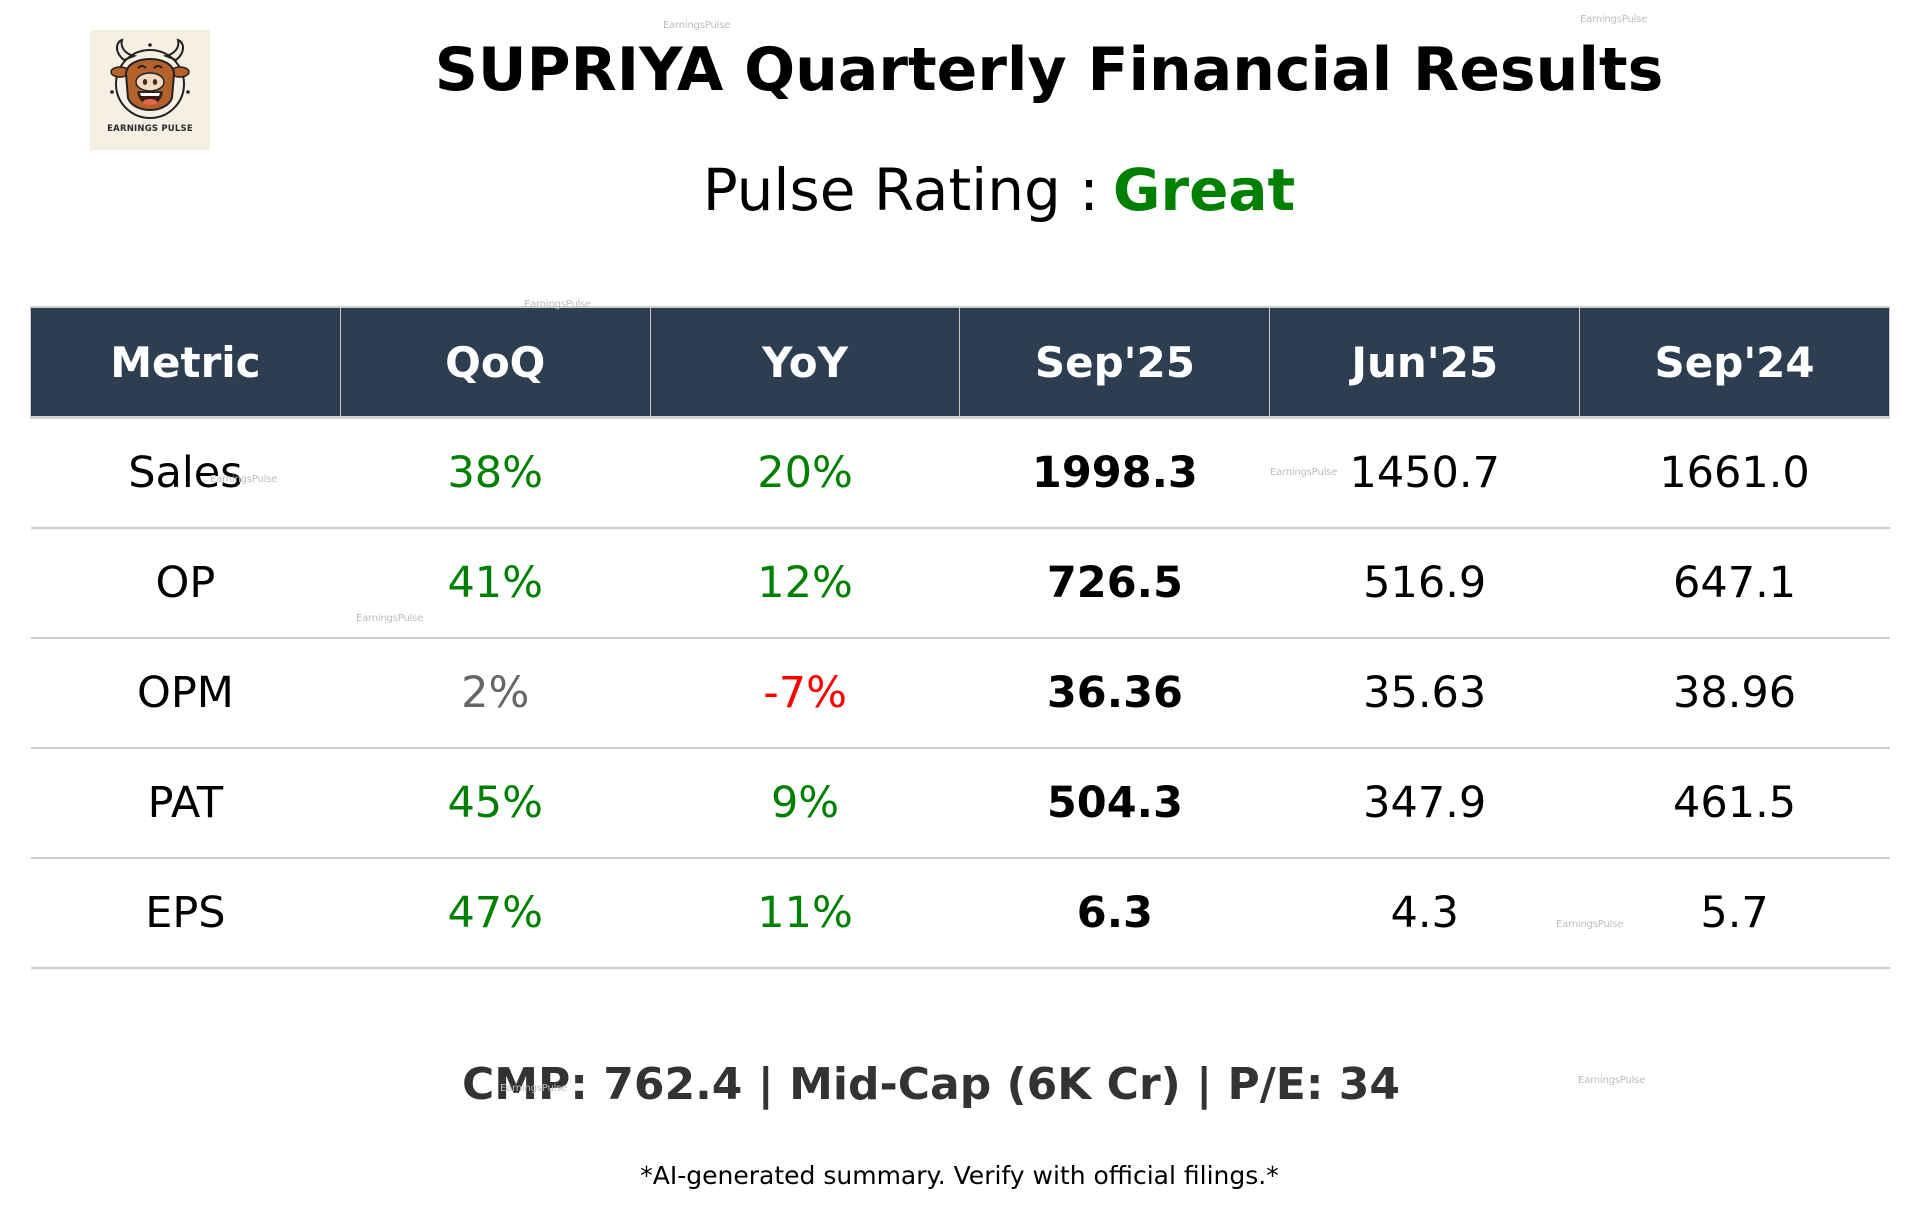  What do you see at coordinates (805, 583) in the screenshot?
I see `yoy-cell: 12%` at bounding box center [805, 583].